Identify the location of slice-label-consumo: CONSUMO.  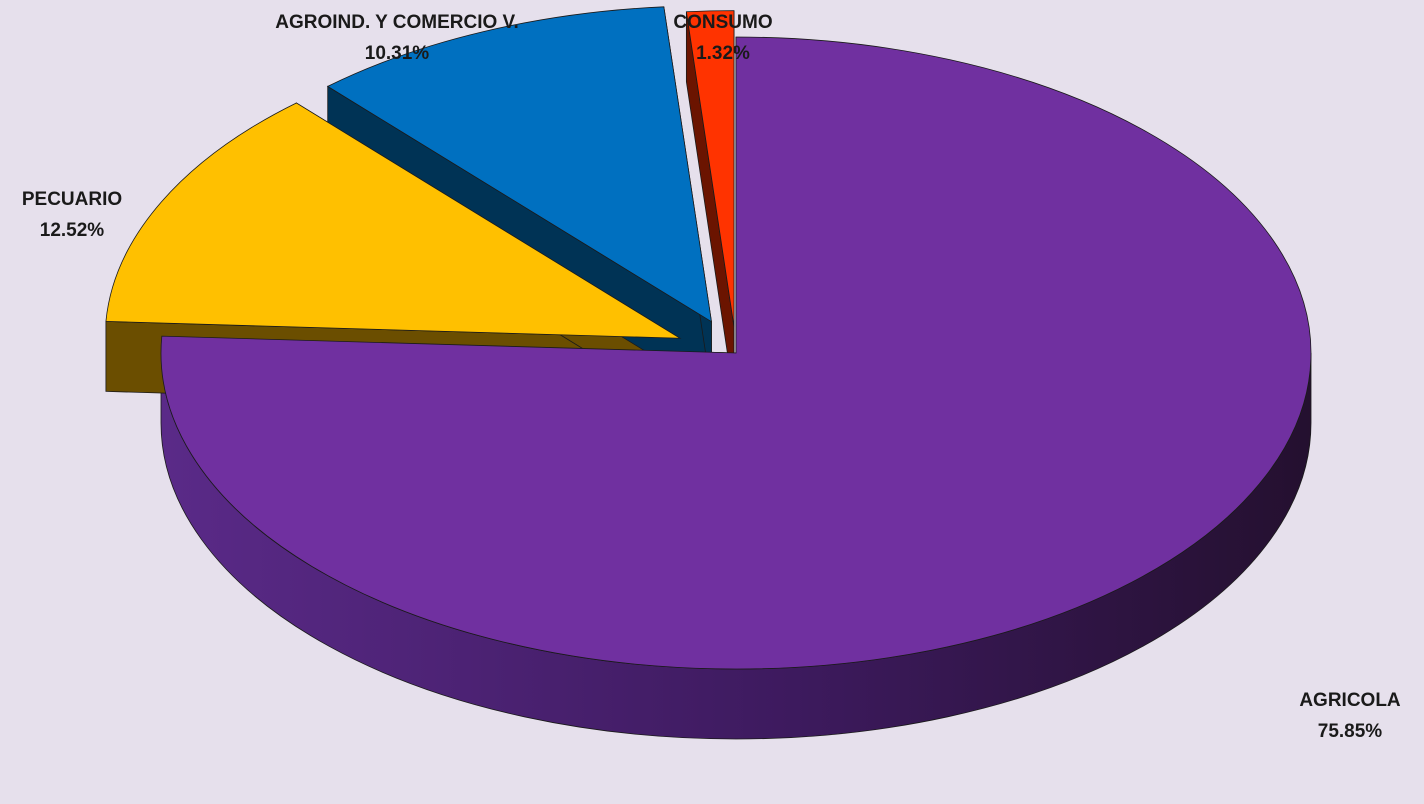
(722, 22).